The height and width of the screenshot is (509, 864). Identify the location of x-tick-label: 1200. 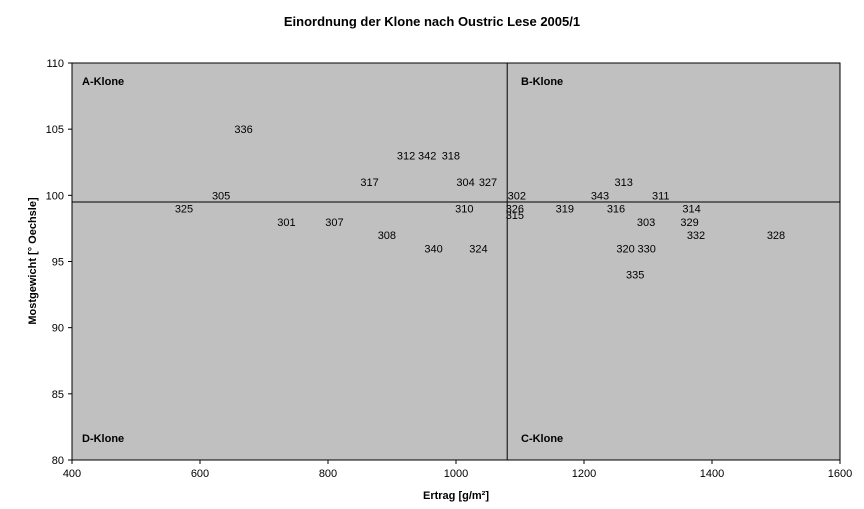
(584, 474).